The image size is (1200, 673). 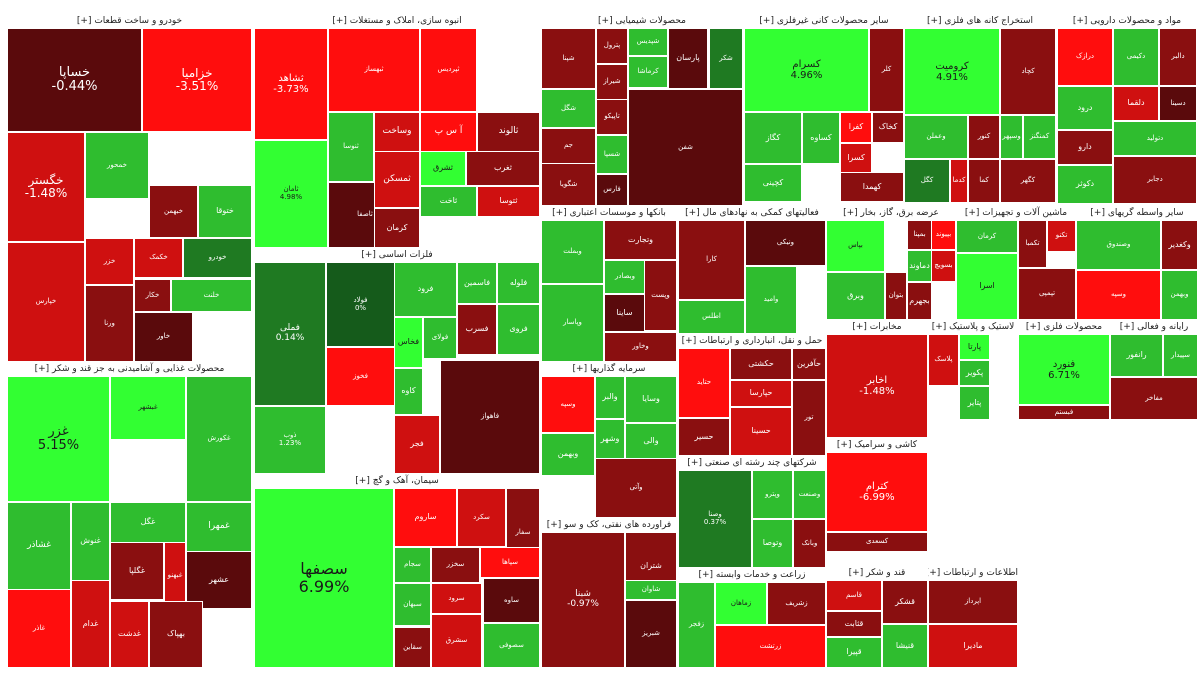 What do you see at coordinates (752, 341) in the screenshot?
I see `sector-header: حمل و نقل، انبارداری و ارتباطات [+]` at bounding box center [752, 341].